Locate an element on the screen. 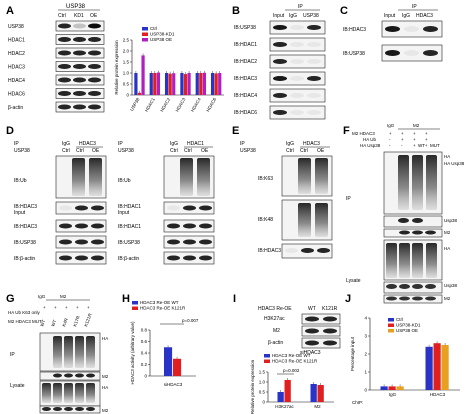  g-cond-1: M2 HDAC3 MUT is located at coordinates (25, 321).